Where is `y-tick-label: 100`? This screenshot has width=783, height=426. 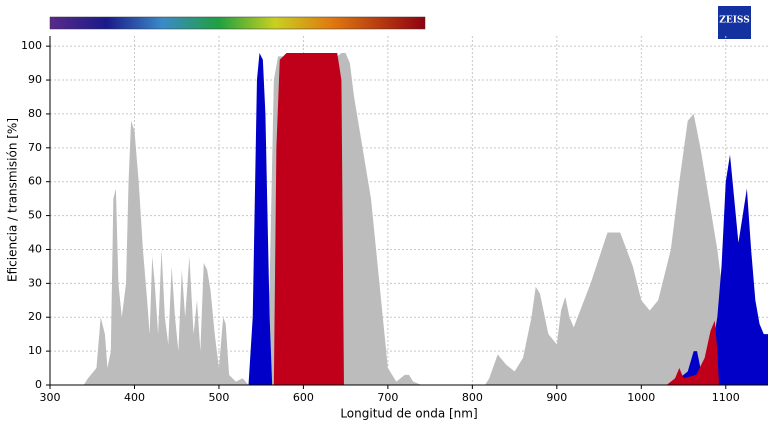 y-tick-label: 100 is located at coordinates (31, 45).